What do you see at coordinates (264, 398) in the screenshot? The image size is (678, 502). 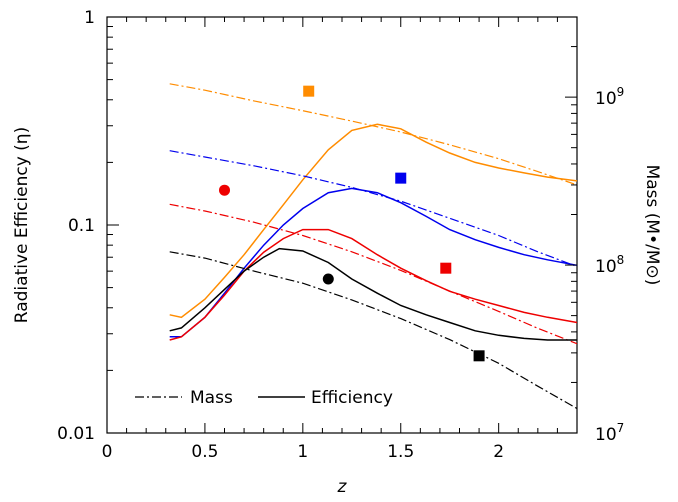 I see `legend: Mass Efficiency` at bounding box center [264, 398].